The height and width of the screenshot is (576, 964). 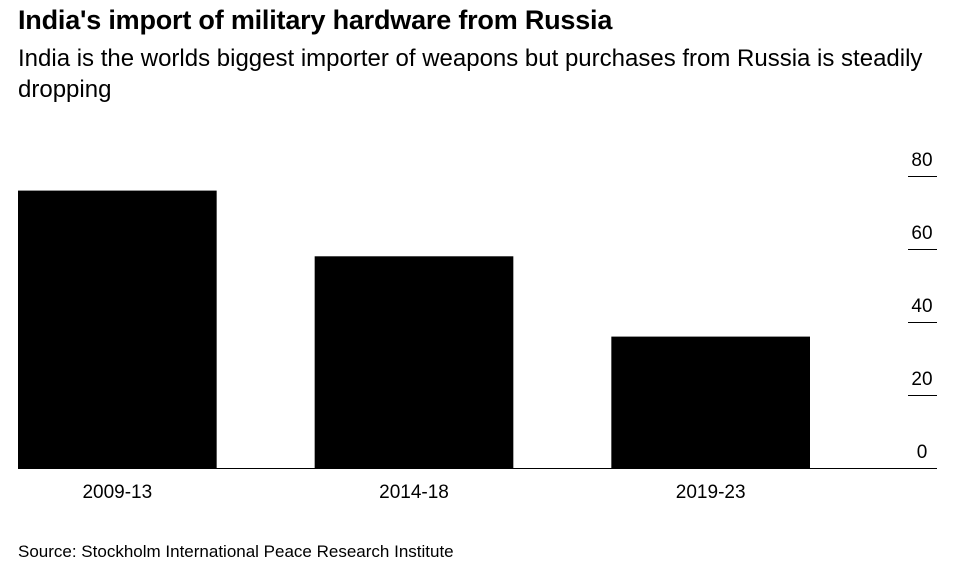 I want to click on x-tick-label: 2009-13, so click(x=117, y=492).